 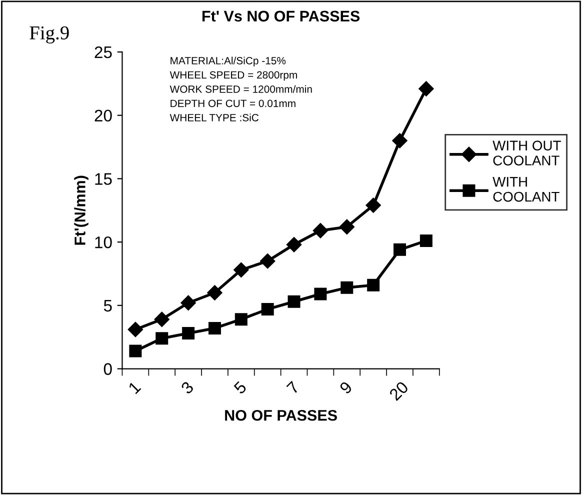 I want to click on y-tick-label: 15, so click(x=103, y=179).